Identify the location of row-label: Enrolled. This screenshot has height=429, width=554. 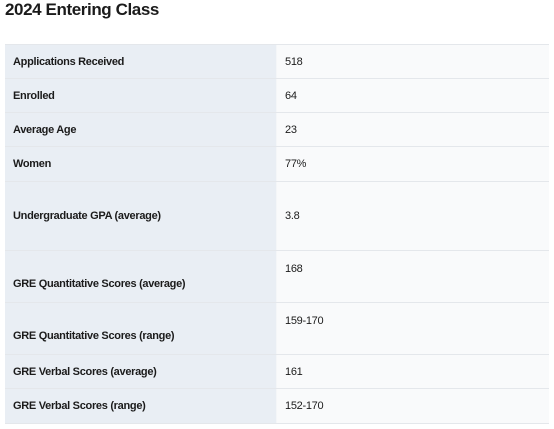
(141, 95).